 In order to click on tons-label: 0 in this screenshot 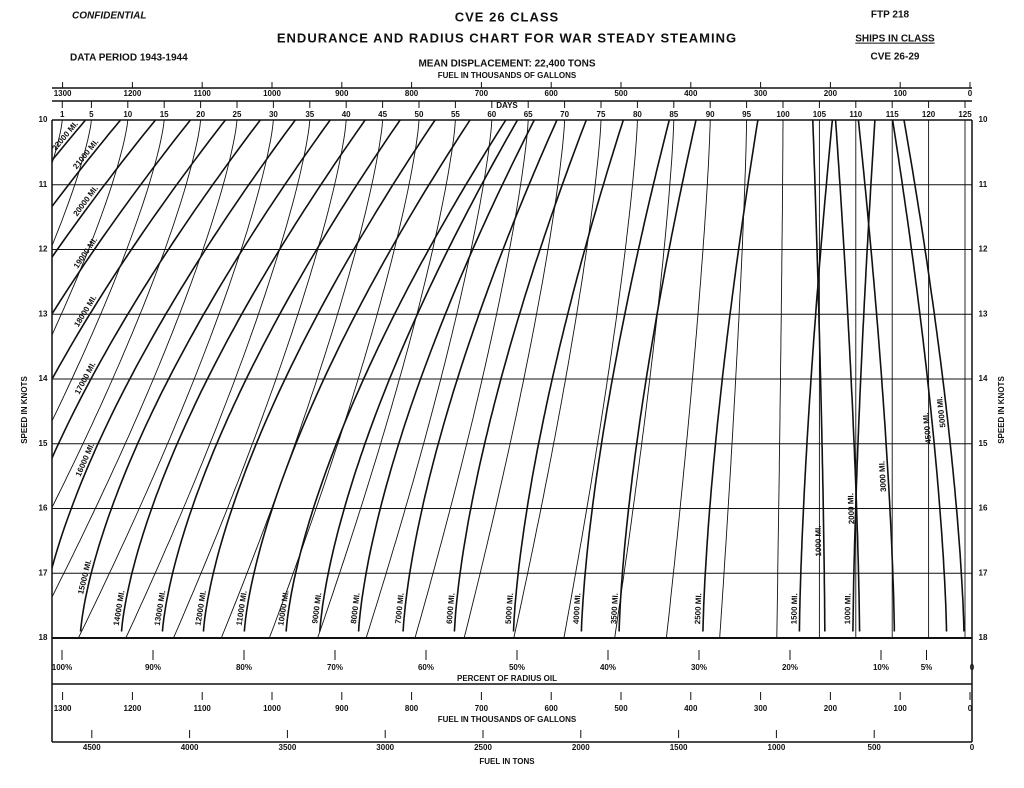, I will do `click(972, 747)`.